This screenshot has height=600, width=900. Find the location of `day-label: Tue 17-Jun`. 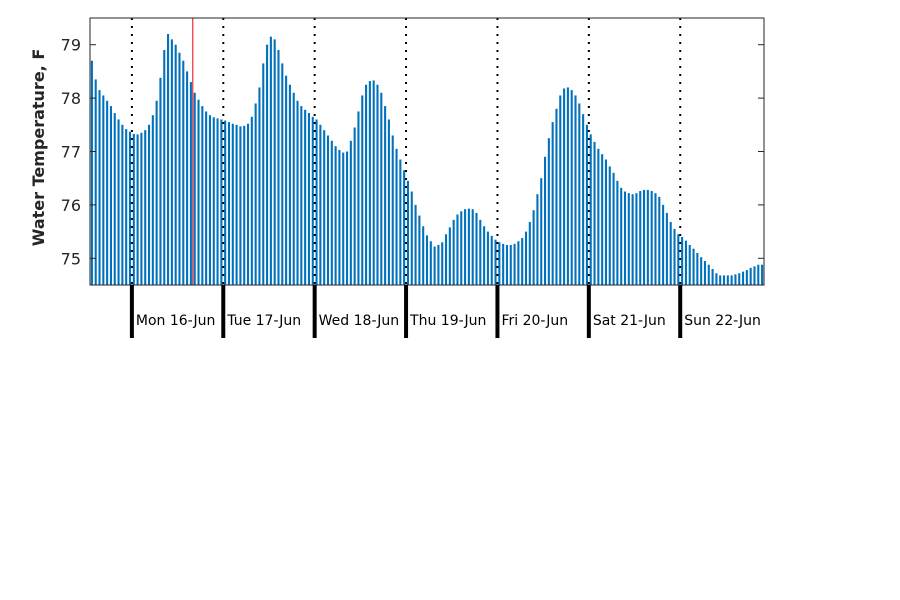

day-label: Tue 17-Jun is located at coordinates (263, 321).